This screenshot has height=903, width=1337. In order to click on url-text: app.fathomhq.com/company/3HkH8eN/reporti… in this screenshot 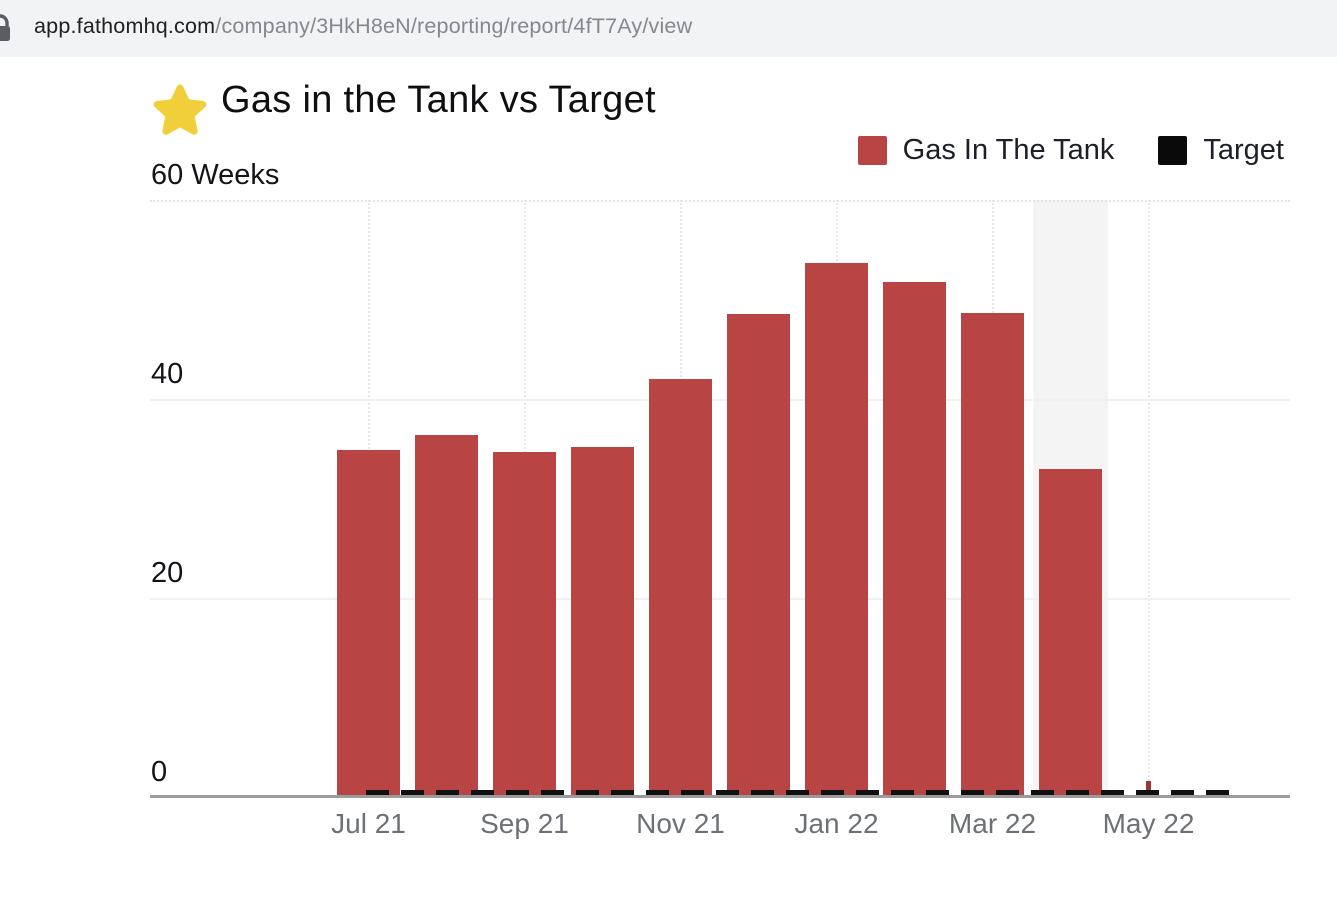, I will do `click(363, 26)`.